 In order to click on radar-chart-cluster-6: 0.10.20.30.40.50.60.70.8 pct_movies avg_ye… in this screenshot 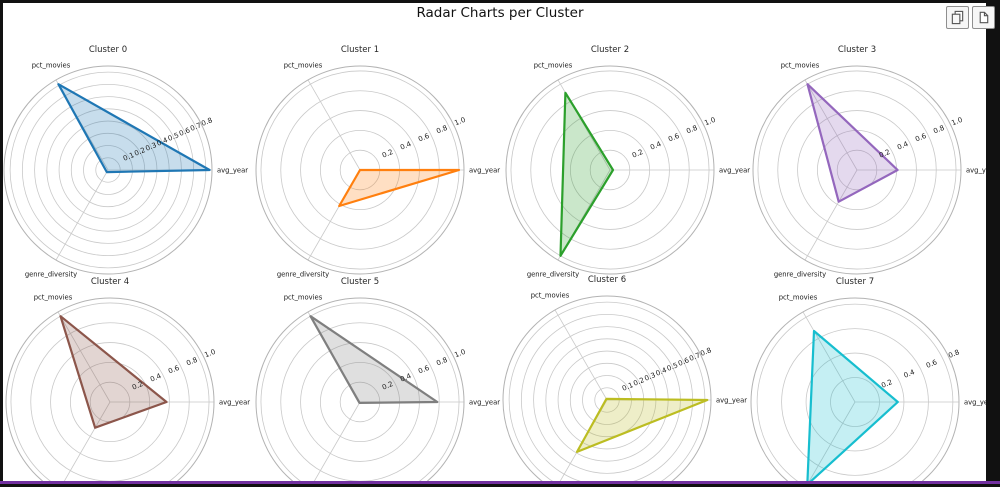, I will do `click(624, 381)`.